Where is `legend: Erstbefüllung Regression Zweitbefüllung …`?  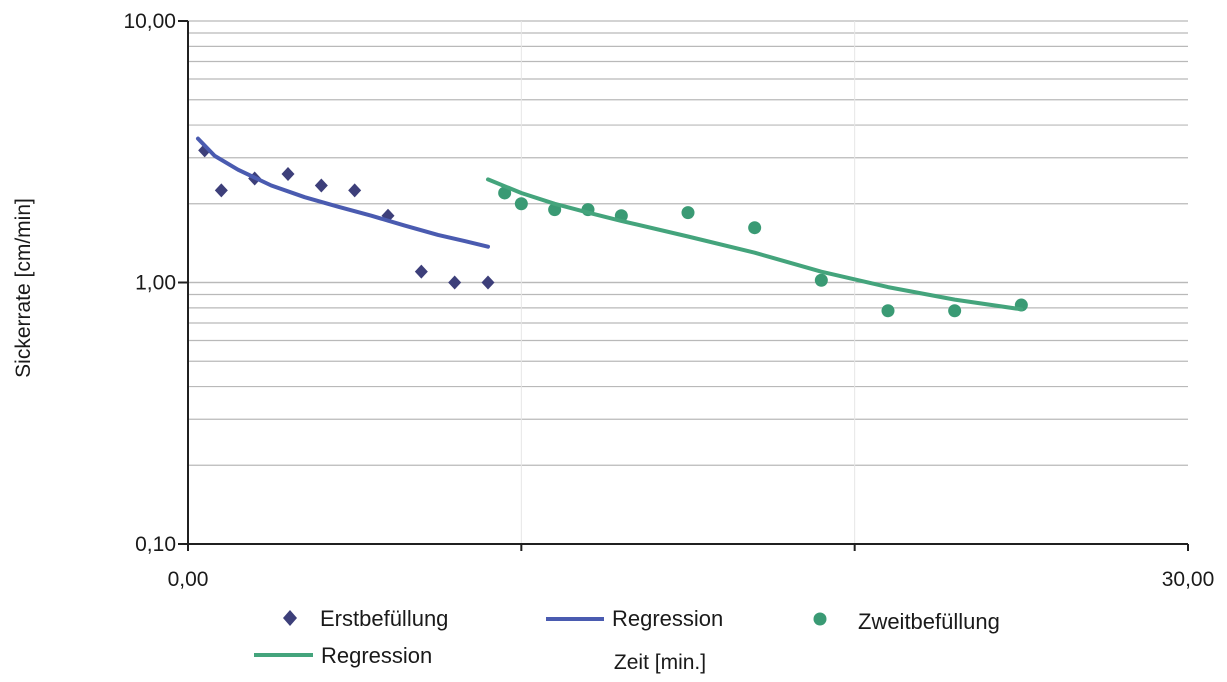 legend: Erstbefüllung Regression Zweitbefüllung … is located at coordinates (627, 637).